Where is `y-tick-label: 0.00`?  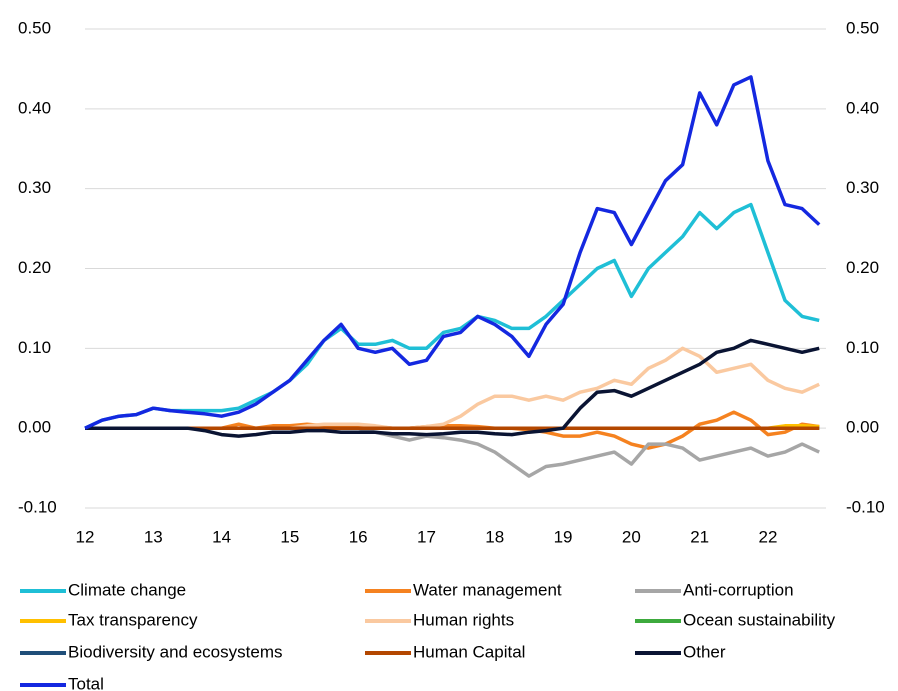 y-tick-label: 0.00 is located at coordinates (34, 427).